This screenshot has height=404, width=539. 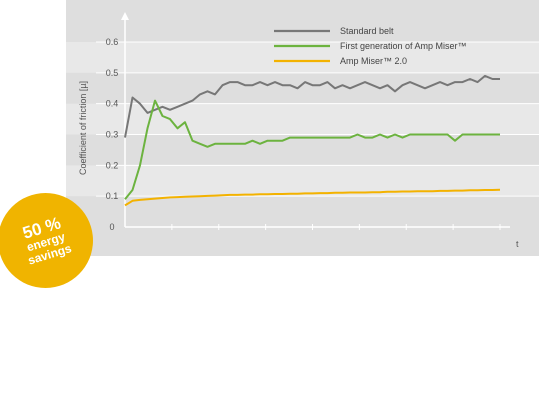 What do you see at coordinates (111, 227) in the screenshot?
I see `y-tick-label: 0` at bounding box center [111, 227].